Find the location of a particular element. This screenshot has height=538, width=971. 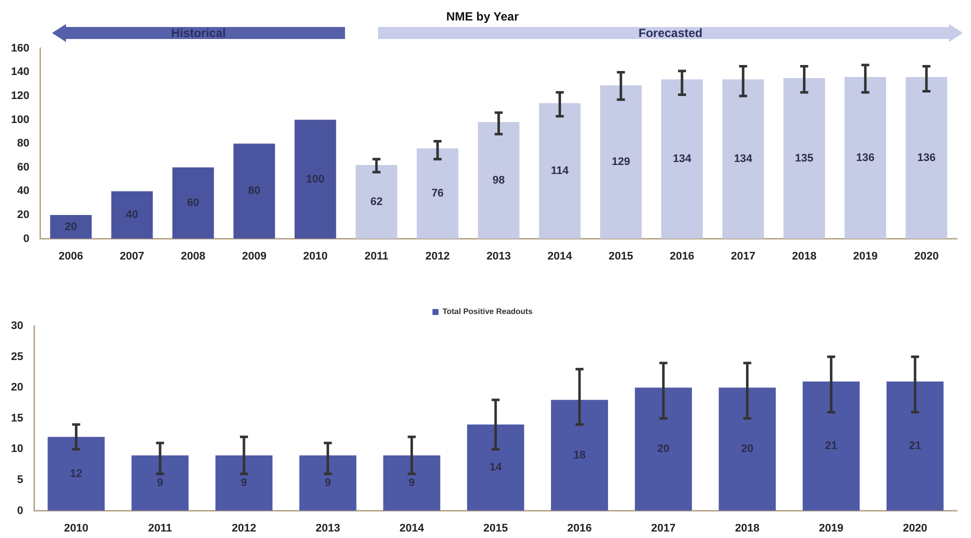

data-label: 14 is located at coordinates (496, 468).